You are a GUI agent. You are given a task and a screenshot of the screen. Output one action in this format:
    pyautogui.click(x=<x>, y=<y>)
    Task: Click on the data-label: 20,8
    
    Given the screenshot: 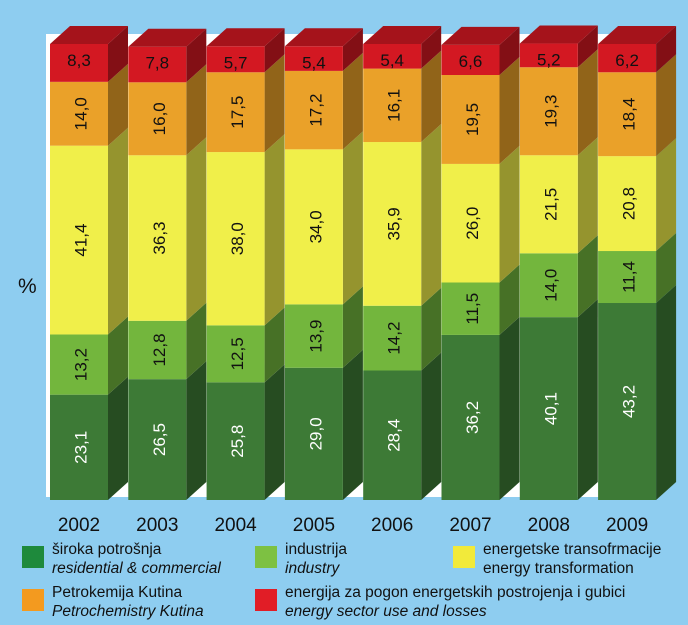 What is the action you would take?
    pyautogui.click(x=629, y=203)
    